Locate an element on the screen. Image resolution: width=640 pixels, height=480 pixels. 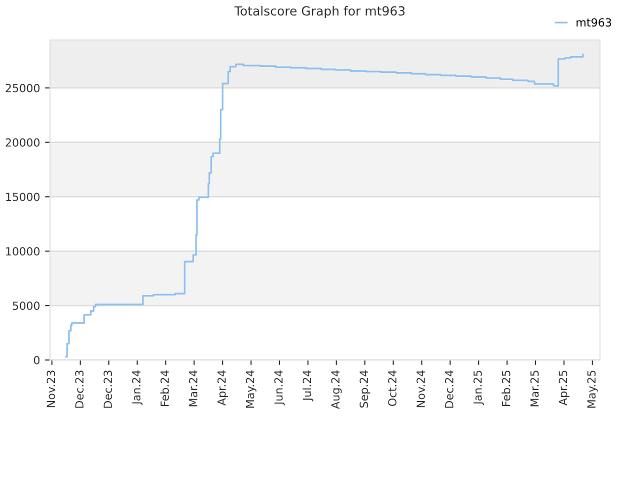
y-tick-label: 25000 is located at coordinates (23, 88).